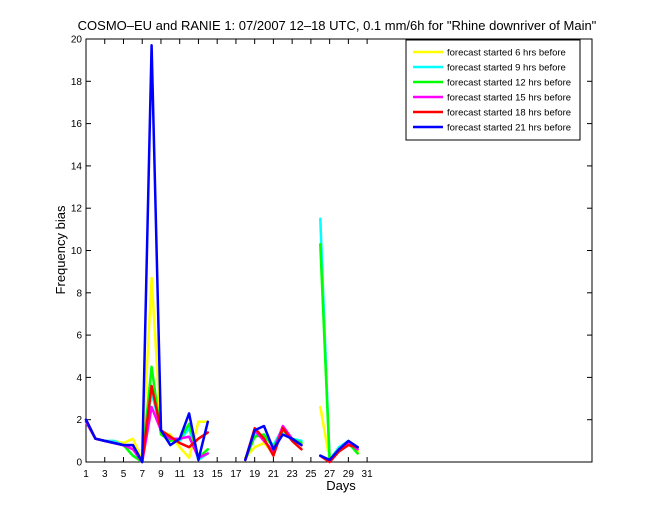 This screenshot has height=520, width=660. Describe the element at coordinates (79, 420) in the screenshot. I see `y-tick-label: 2` at that location.